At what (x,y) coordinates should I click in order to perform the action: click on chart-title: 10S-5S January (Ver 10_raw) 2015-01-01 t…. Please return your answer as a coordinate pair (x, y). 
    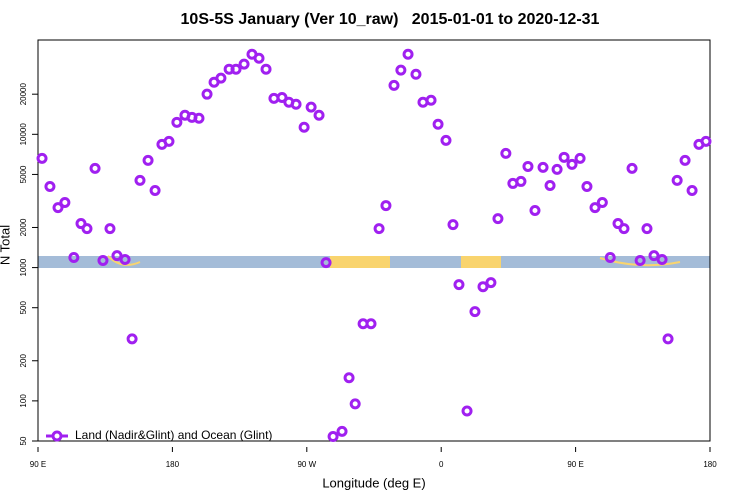
    Looking at the image, I should click on (390, 19).